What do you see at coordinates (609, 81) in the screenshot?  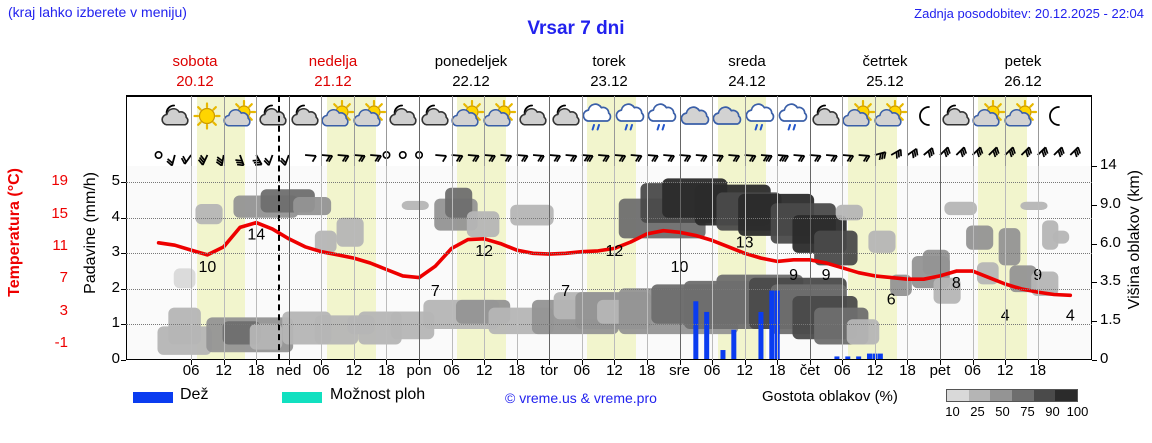 I see `day-date: 23.12` at bounding box center [609, 81].